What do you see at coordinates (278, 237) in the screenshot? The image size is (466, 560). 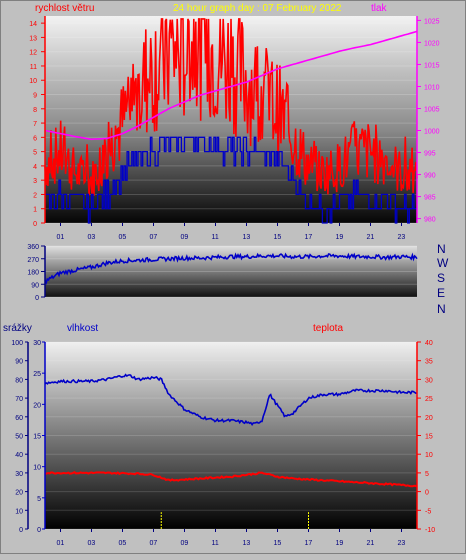 I see `panel1-x-tick-15: 15` at bounding box center [278, 237].